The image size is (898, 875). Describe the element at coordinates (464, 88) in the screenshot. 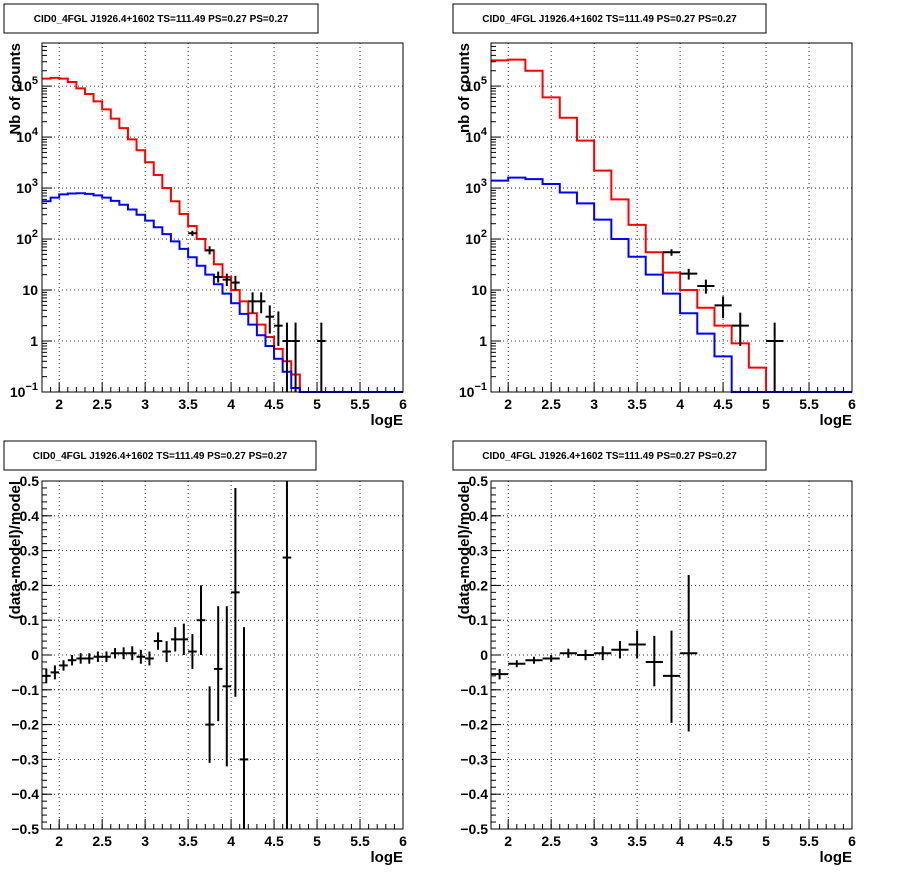

I see `y-axis-title: nb of counts` at that location.